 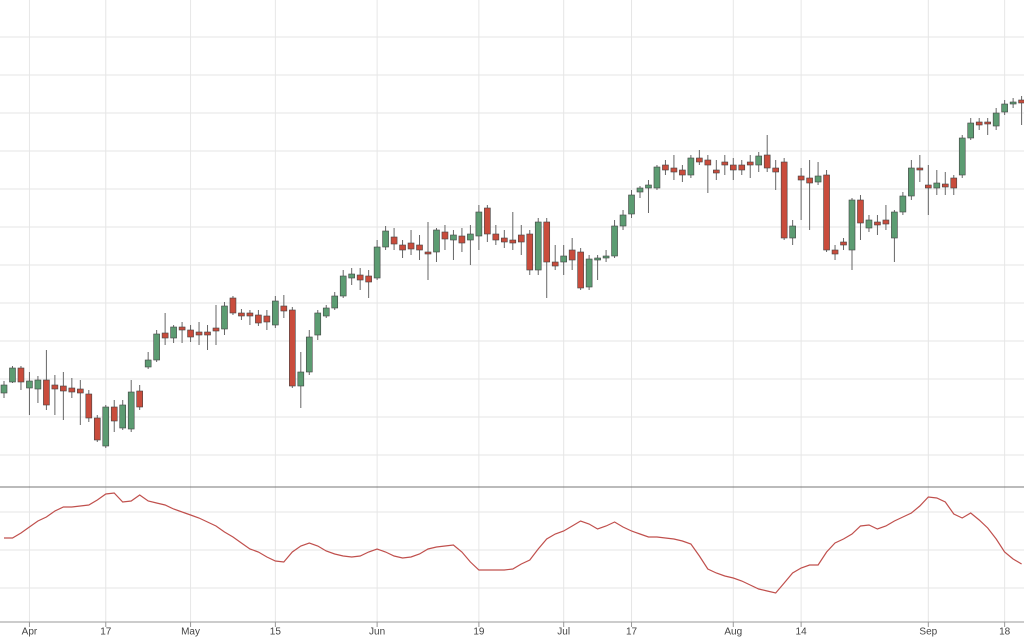 What do you see at coordinates (563, 632) in the screenshot?
I see `x-tick-label: Jul` at bounding box center [563, 632].